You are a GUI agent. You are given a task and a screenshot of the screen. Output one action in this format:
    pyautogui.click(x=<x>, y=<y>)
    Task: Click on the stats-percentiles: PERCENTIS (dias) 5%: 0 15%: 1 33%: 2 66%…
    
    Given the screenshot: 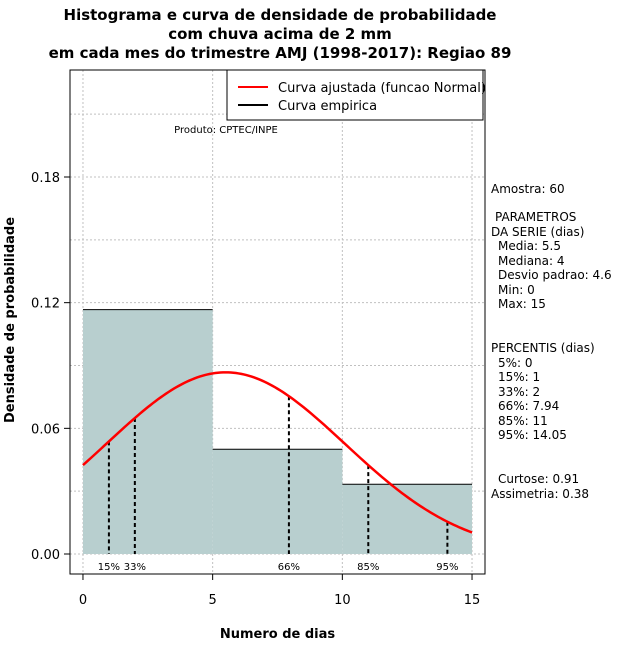 What is the action you would take?
    pyautogui.click(x=543, y=392)
    